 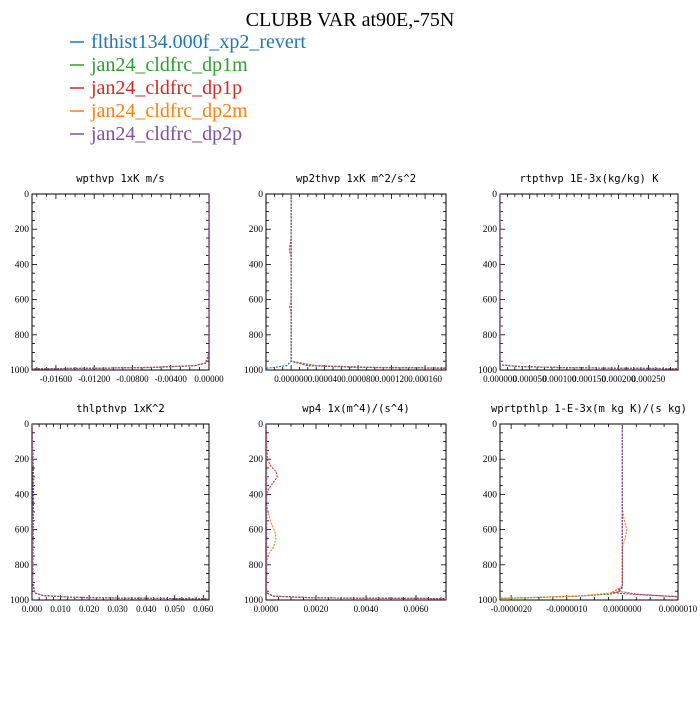 I want to click on legend-label: jan24_cldfrc_dp1m, so click(x=169, y=65).